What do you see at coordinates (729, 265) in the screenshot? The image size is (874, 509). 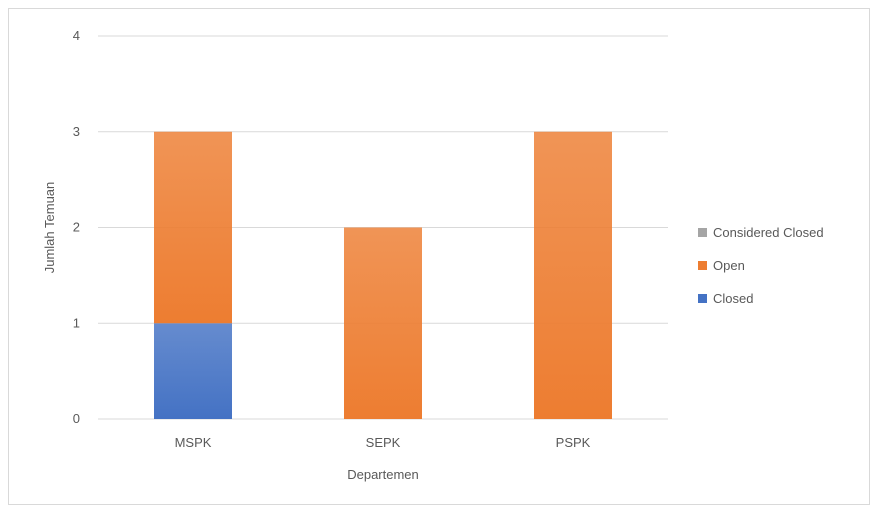 I see `legend-label: Open` at bounding box center [729, 265].